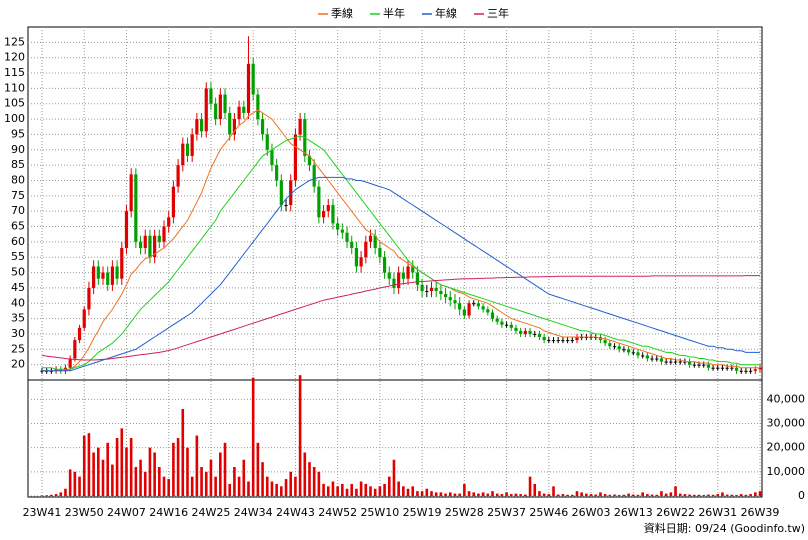  Describe the element at coordinates (18, 302) in the screenshot. I see `y-tick-label: 40` at that location.